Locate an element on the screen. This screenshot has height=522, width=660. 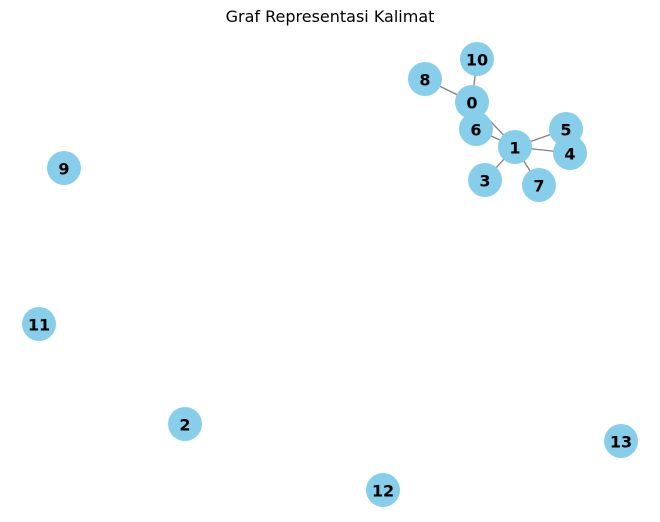
node-label: 5 is located at coordinates (565, 130).